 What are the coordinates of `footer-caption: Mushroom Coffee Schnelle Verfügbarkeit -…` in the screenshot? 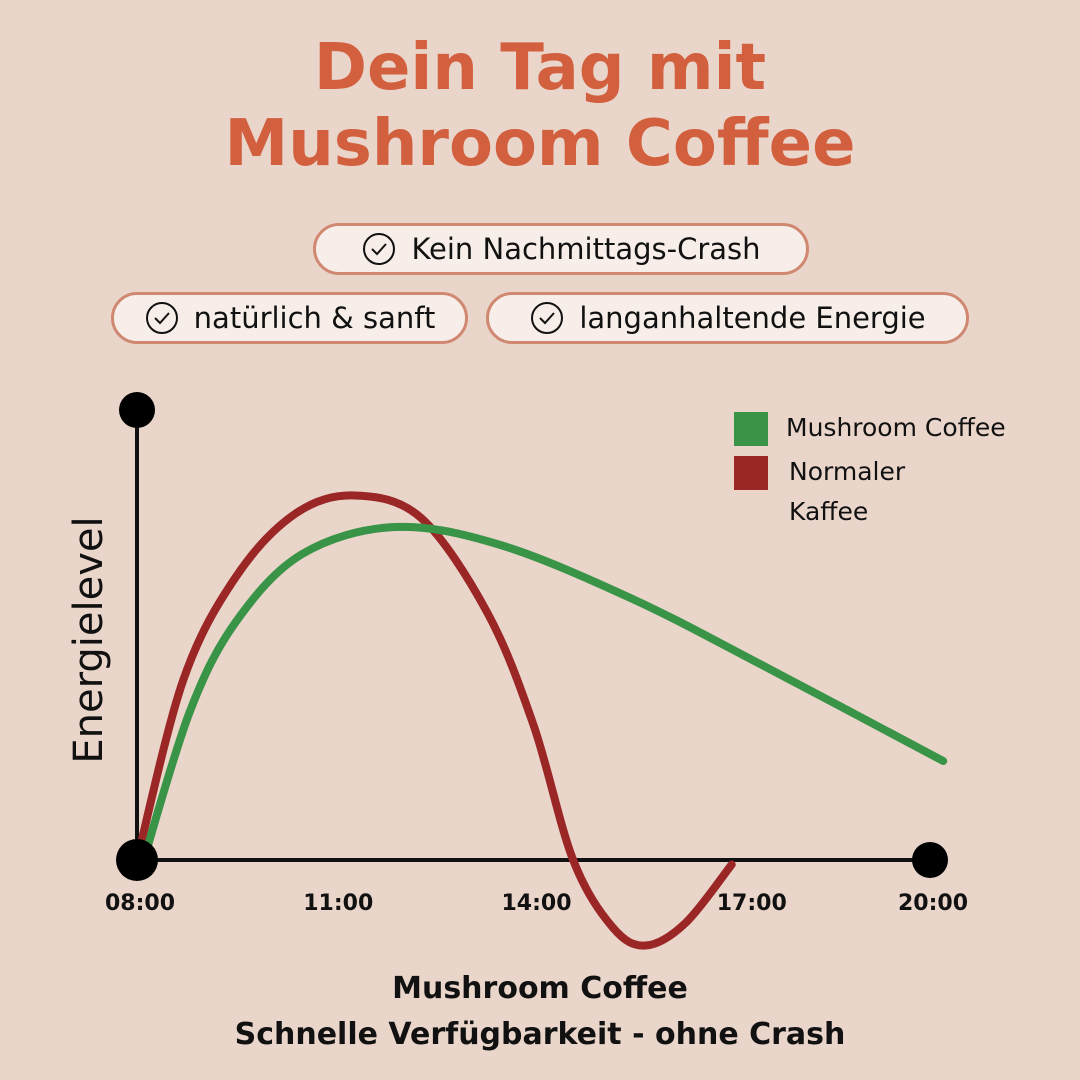 It's located at (540, 1011).